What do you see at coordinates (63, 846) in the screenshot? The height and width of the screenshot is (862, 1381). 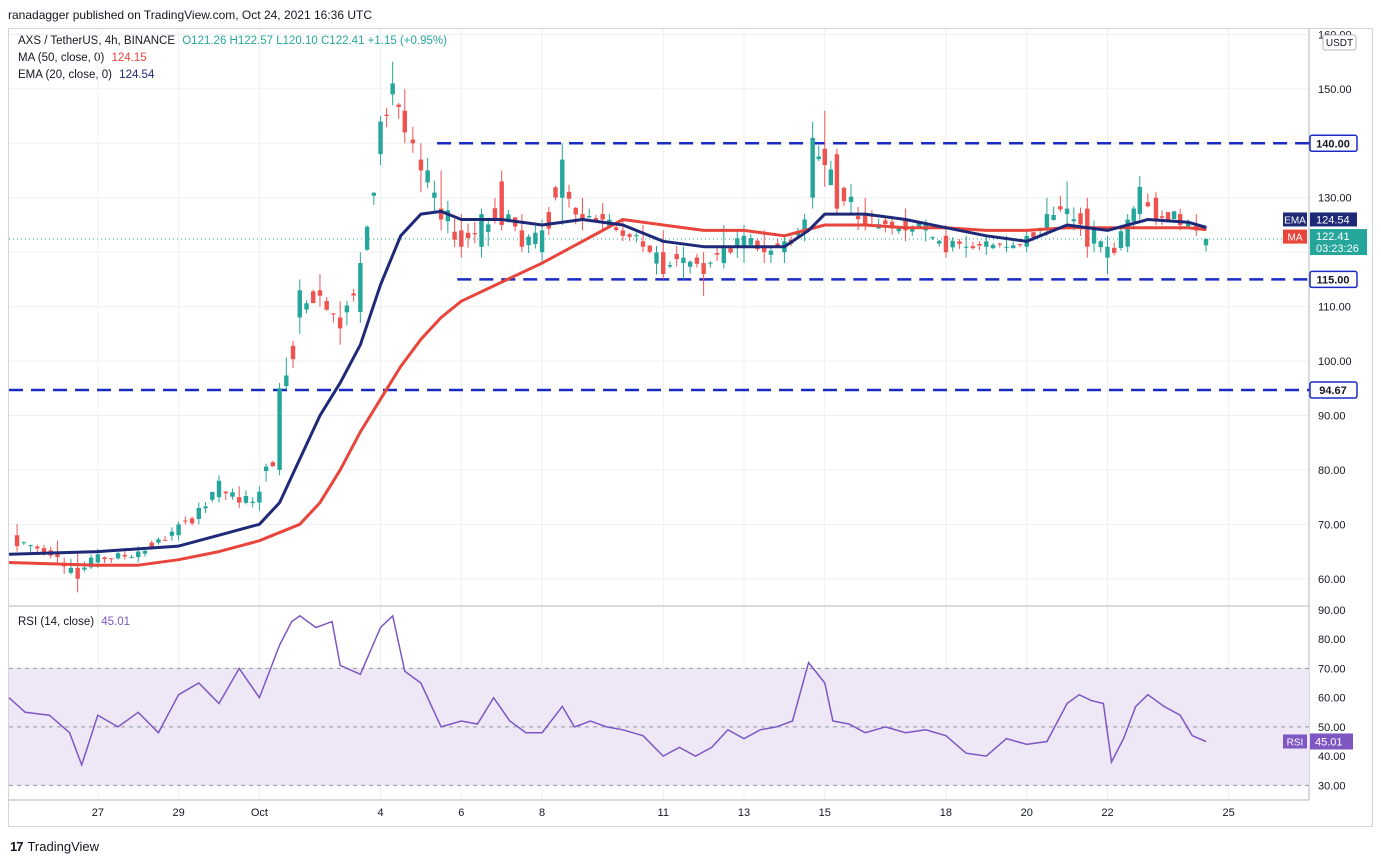 I see `brand-name: TradingView` at bounding box center [63, 846].